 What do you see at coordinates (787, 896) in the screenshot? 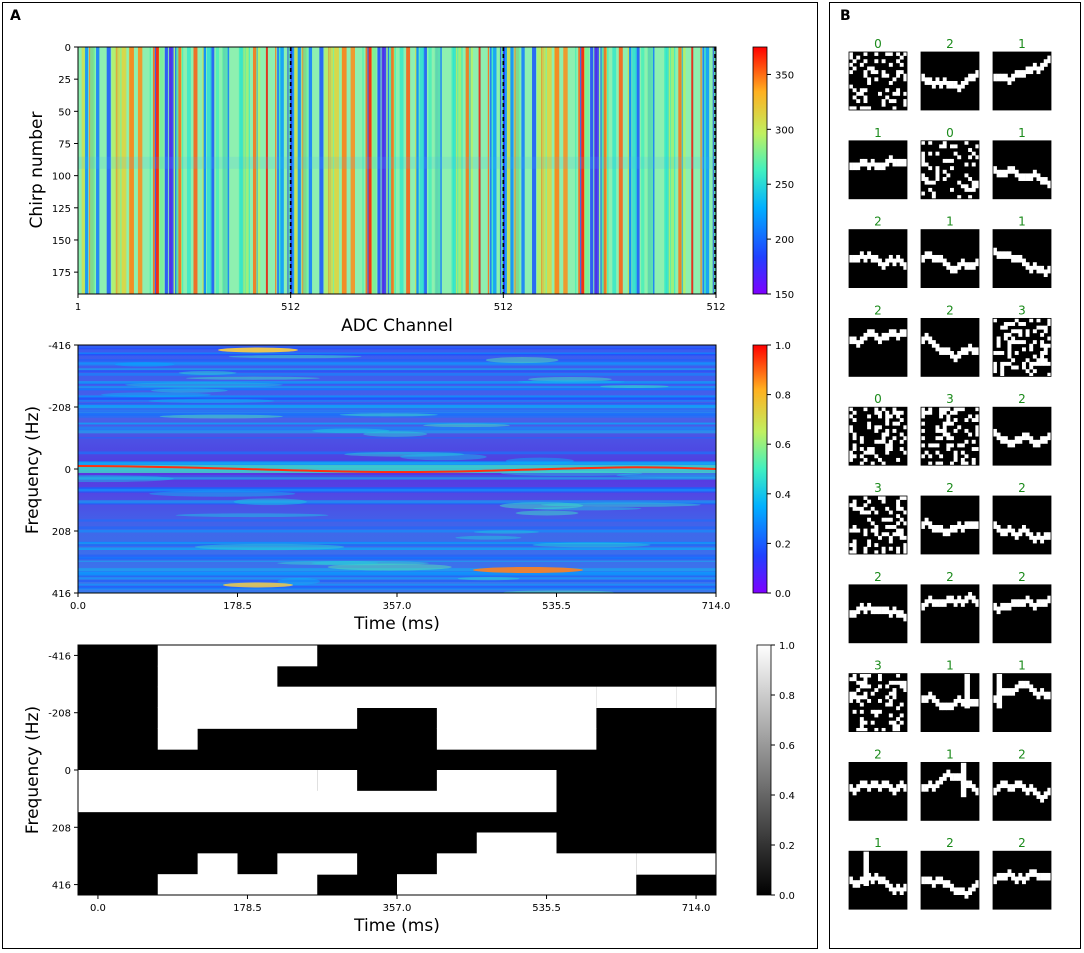
I see `colorbar-tick-label: 0.0` at bounding box center [787, 896].